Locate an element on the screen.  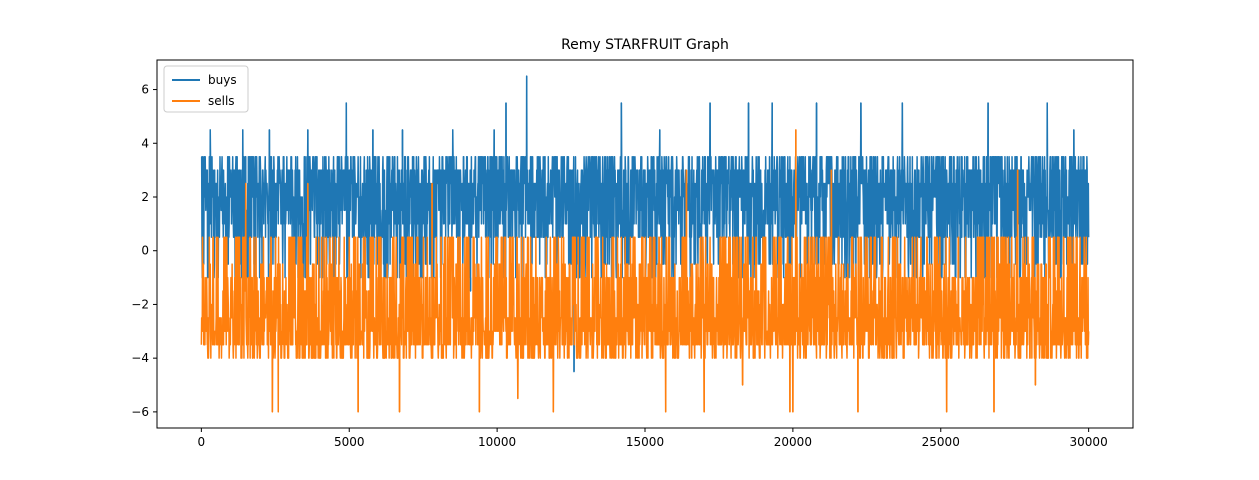
y-tick-label: −4 is located at coordinates (140, 358).